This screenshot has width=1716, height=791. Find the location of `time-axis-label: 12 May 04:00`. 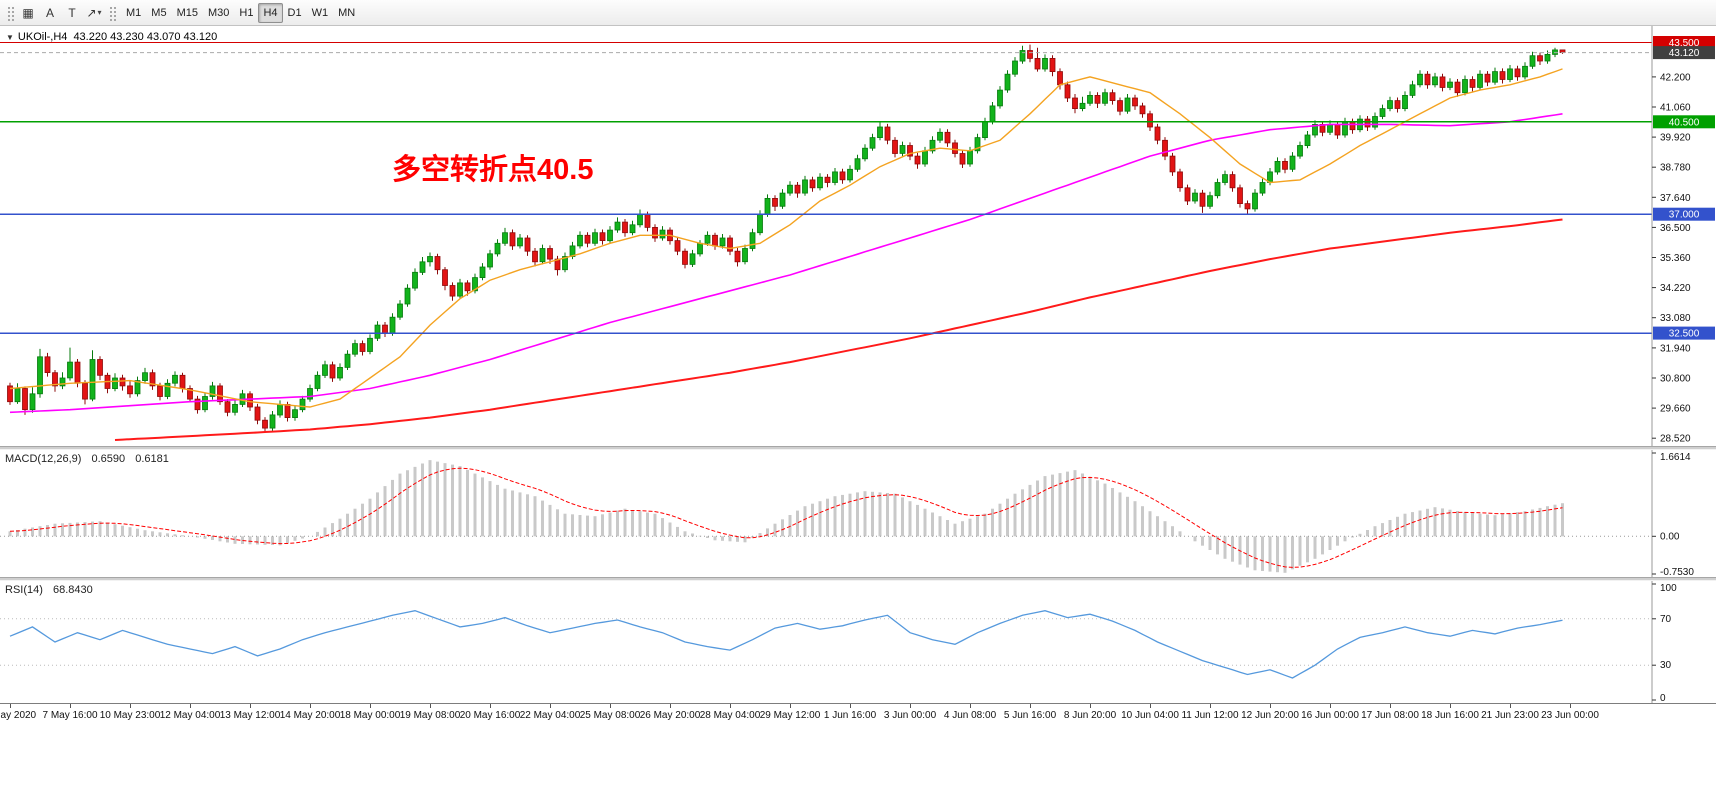

time-axis-label: 12 May 04:00 is located at coordinates (190, 715).